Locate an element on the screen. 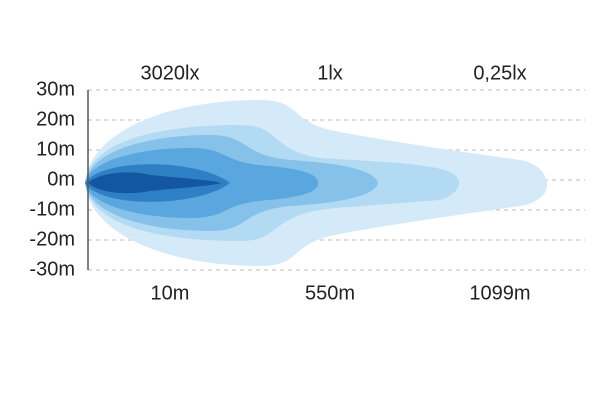  distance-label: 10m is located at coordinates (170, 293).